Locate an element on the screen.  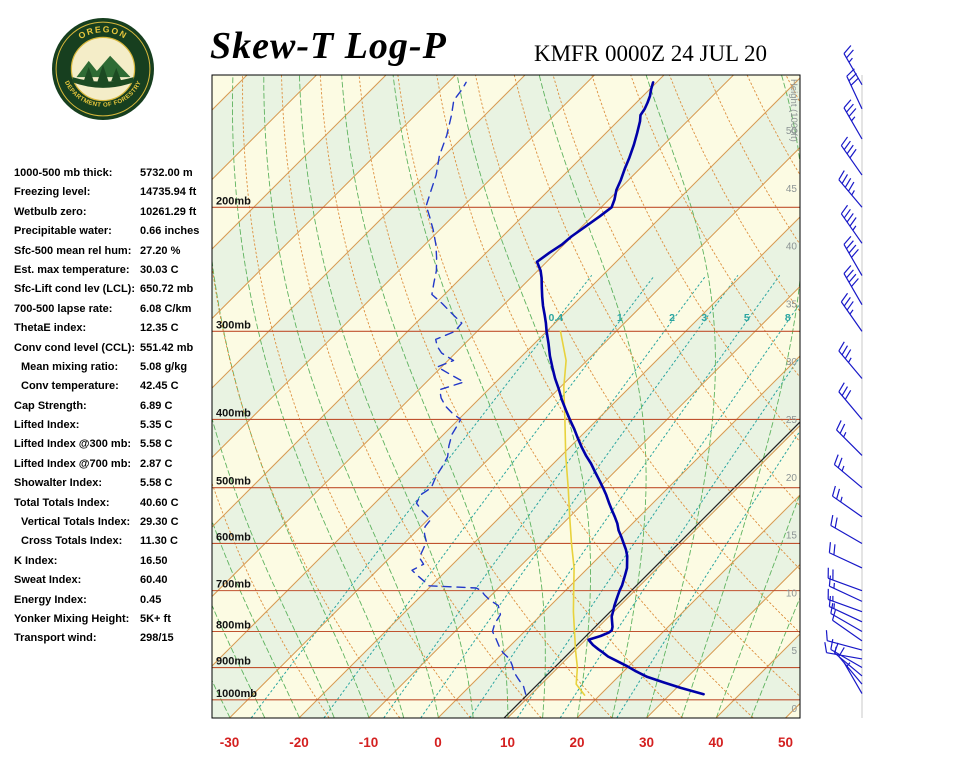
index-row: Wetbulb zero: 10261.29 ft is located at coordinates (117, 215).